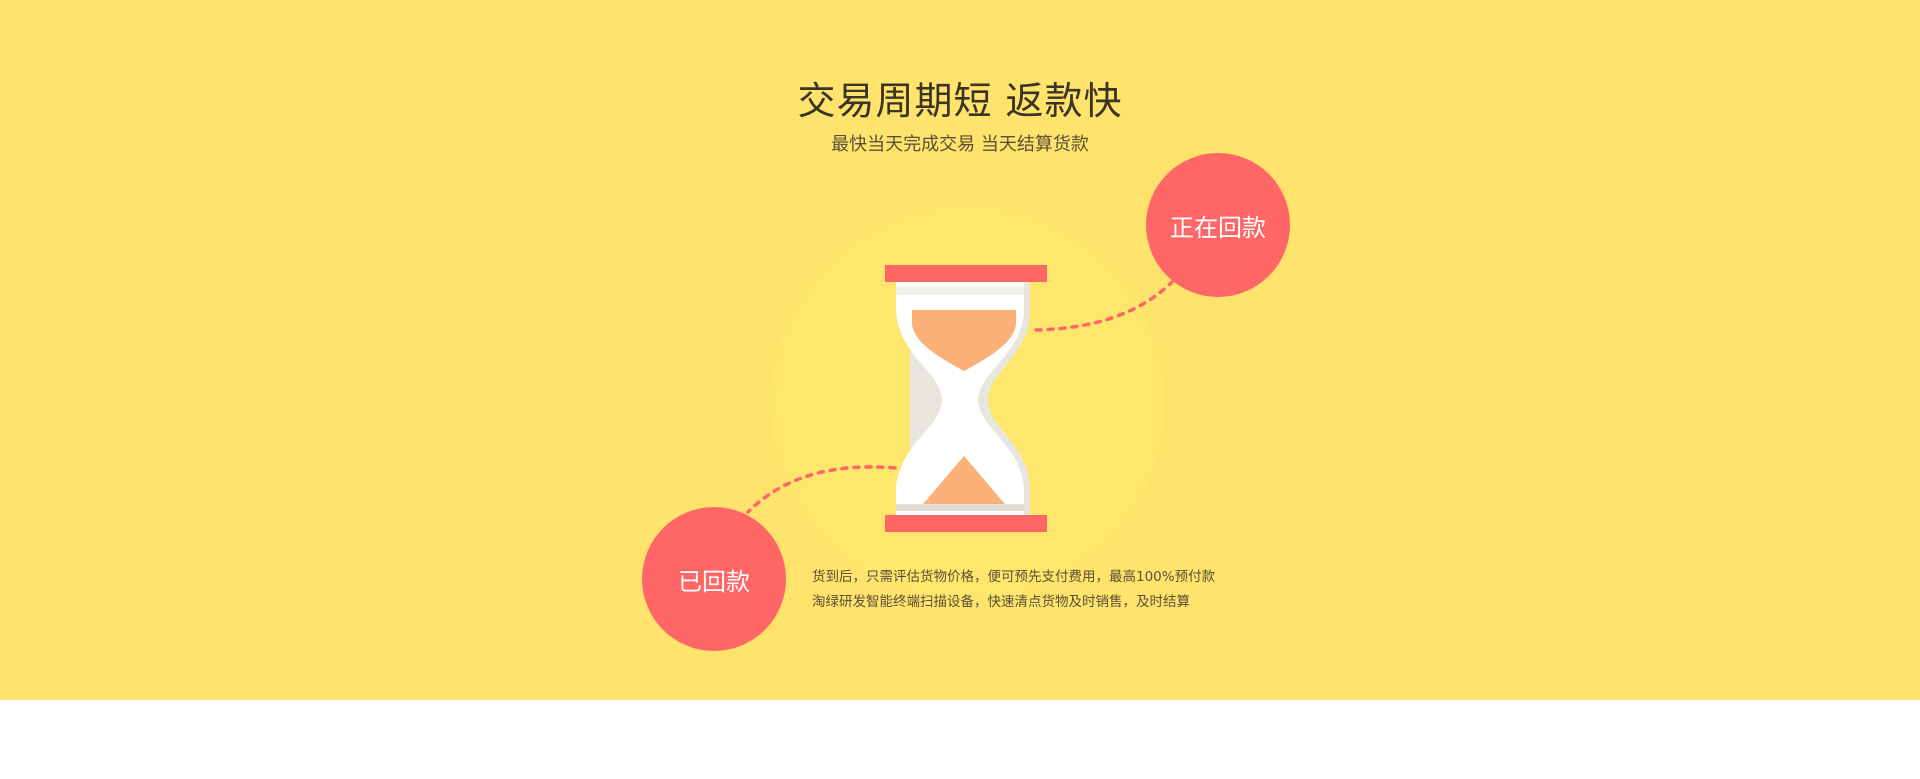 The width and height of the screenshot is (1920, 779). What do you see at coordinates (1001, 602) in the screenshot?
I see `description-line-2: 淘绿研发智能终端扫描设备，快速清点货物及时销售，及时结算` at bounding box center [1001, 602].